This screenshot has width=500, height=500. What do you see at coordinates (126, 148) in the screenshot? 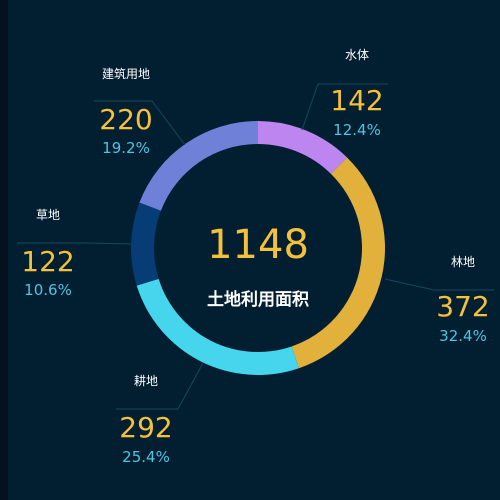
I see `slice-percent-label: 19.2%` at bounding box center [126, 148].